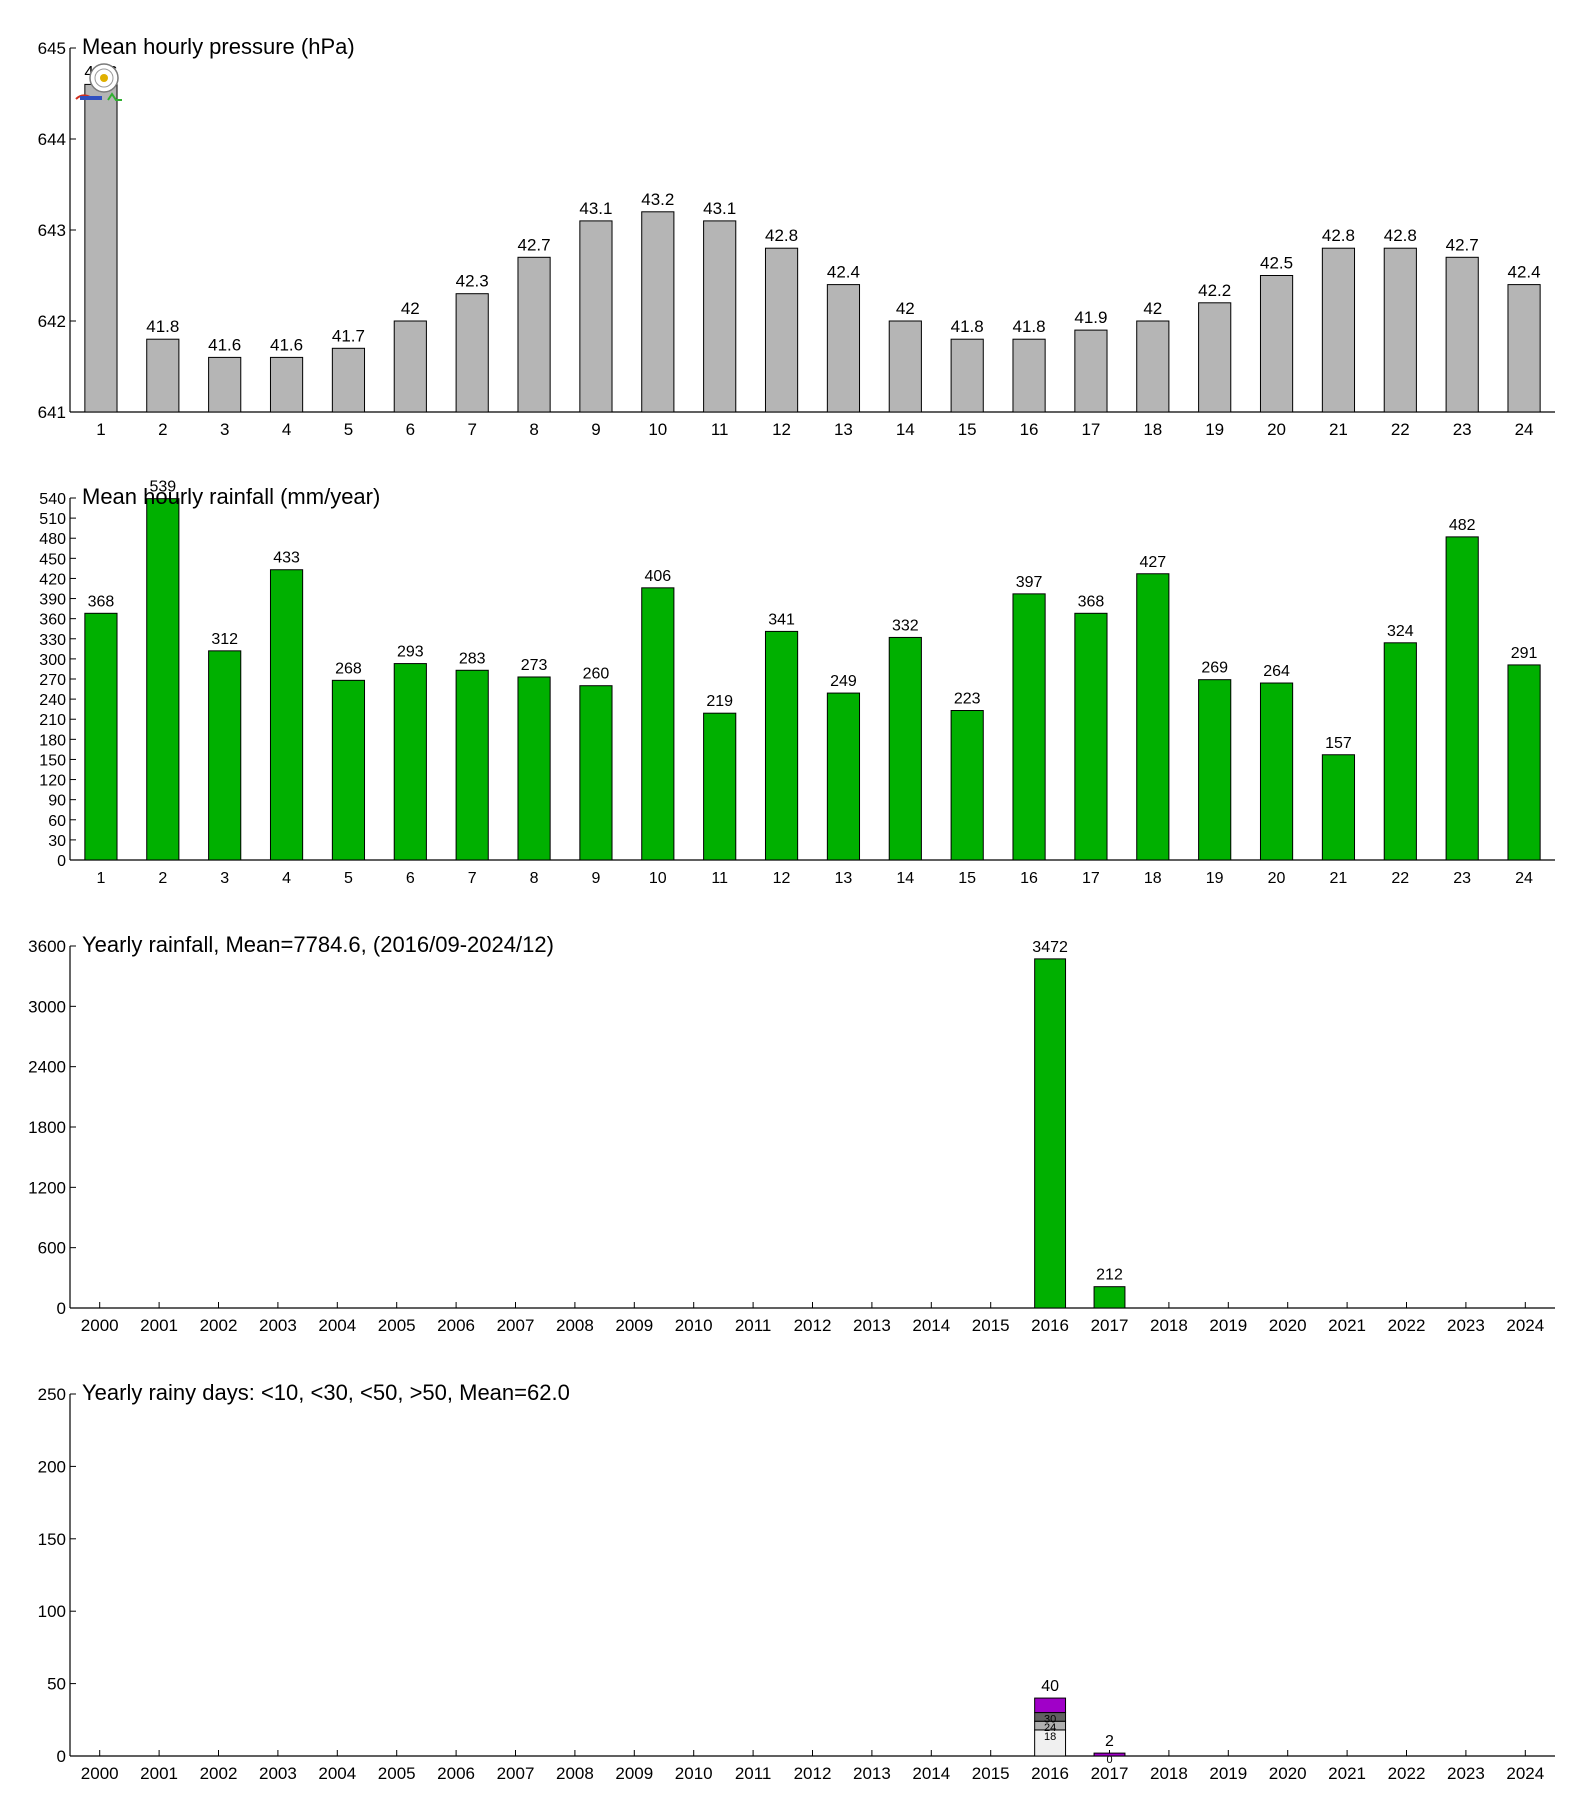 The image size is (1580, 1800). What do you see at coordinates (286, 429) in the screenshot?
I see `x-tick-label: 4` at bounding box center [286, 429].